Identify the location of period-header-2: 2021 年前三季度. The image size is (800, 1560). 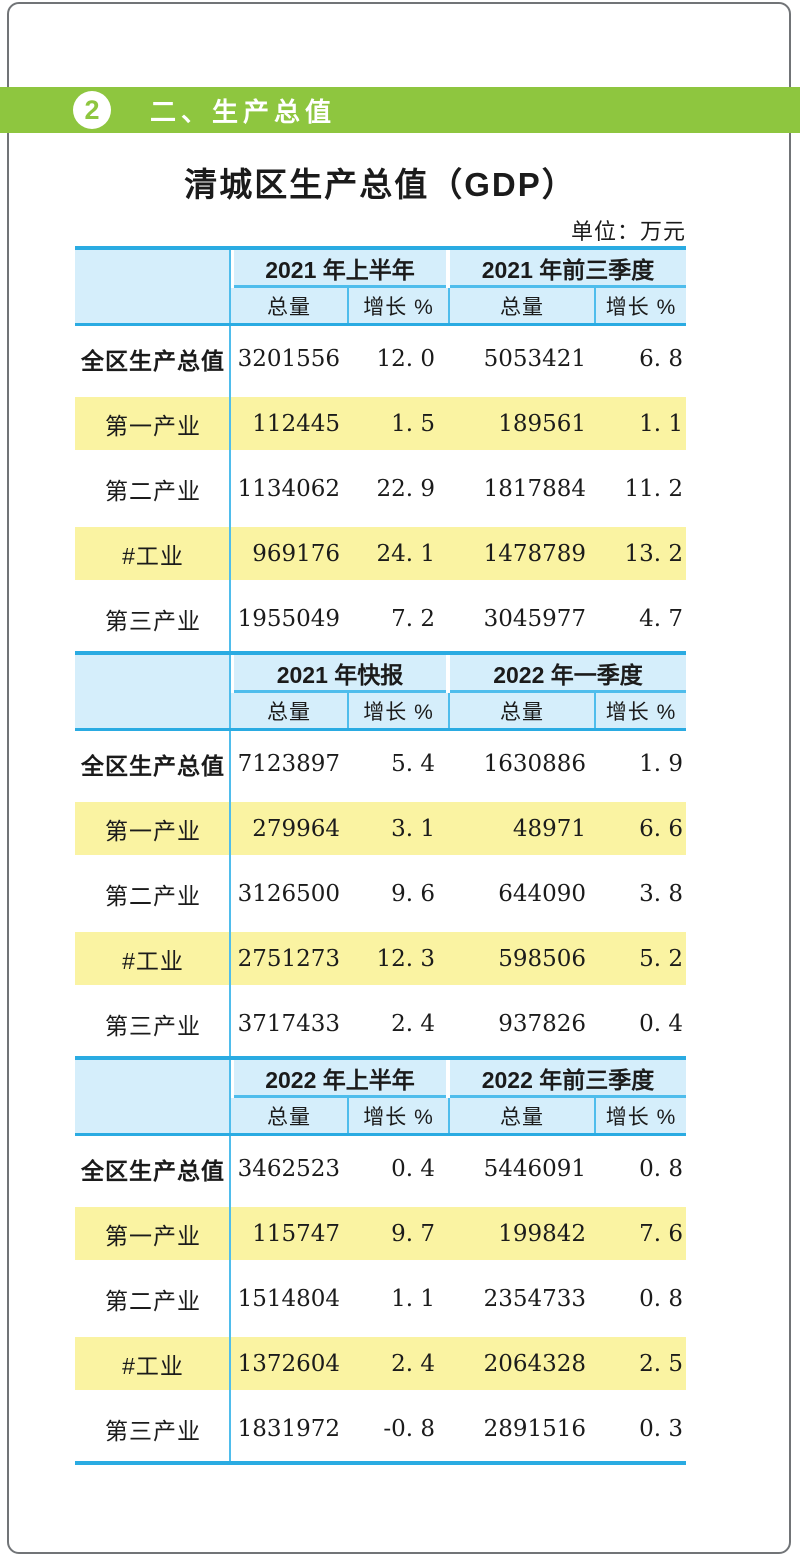
(568, 269).